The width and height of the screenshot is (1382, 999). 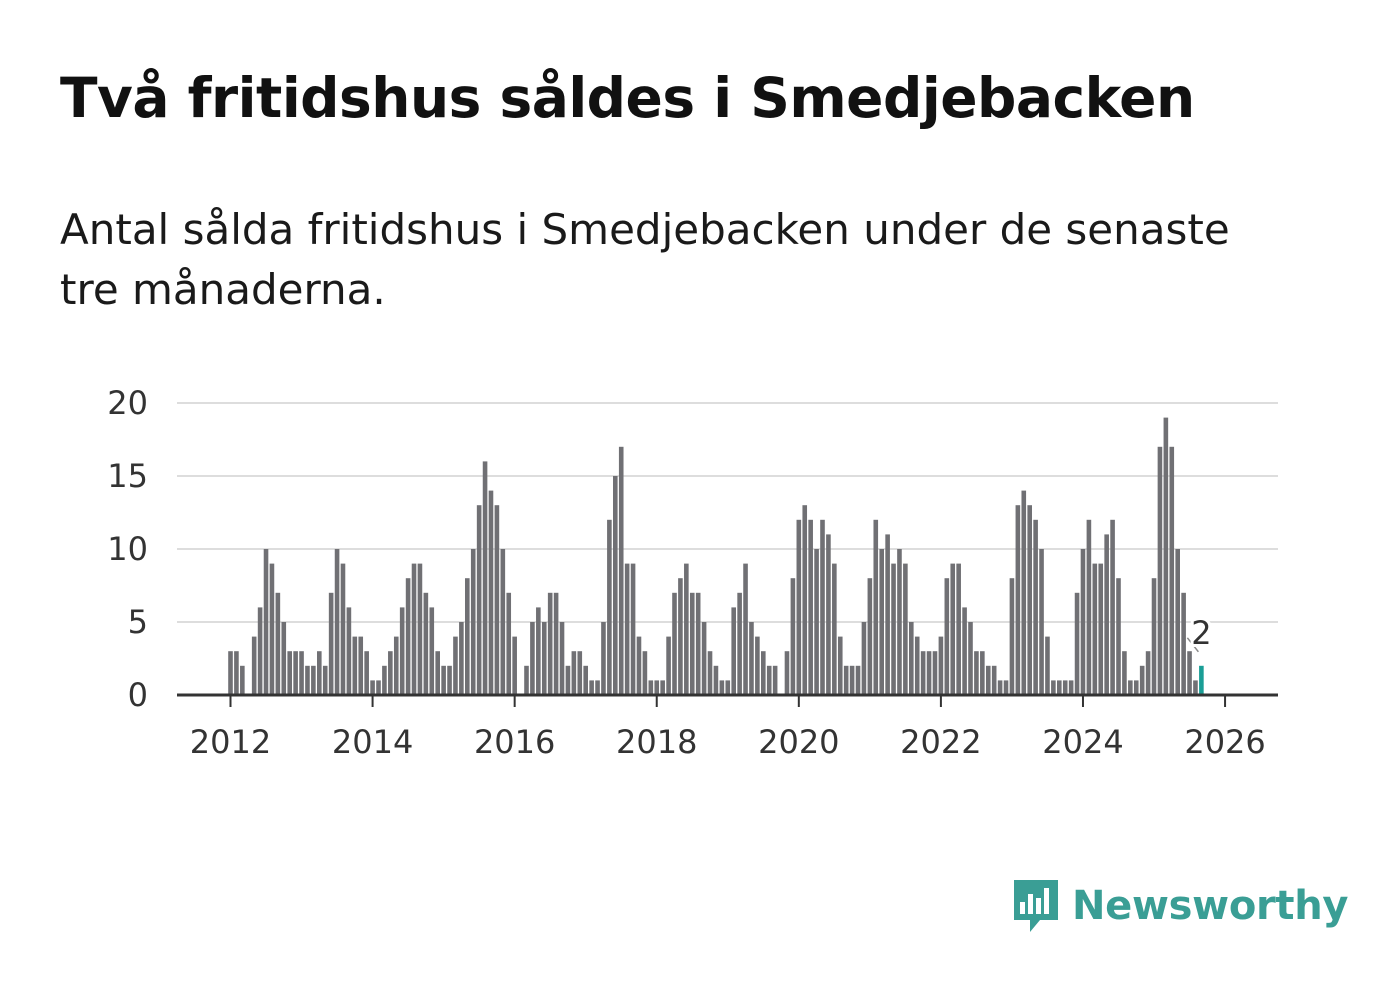 I want to click on x-tick-label: 2018, so click(x=656, y=742).